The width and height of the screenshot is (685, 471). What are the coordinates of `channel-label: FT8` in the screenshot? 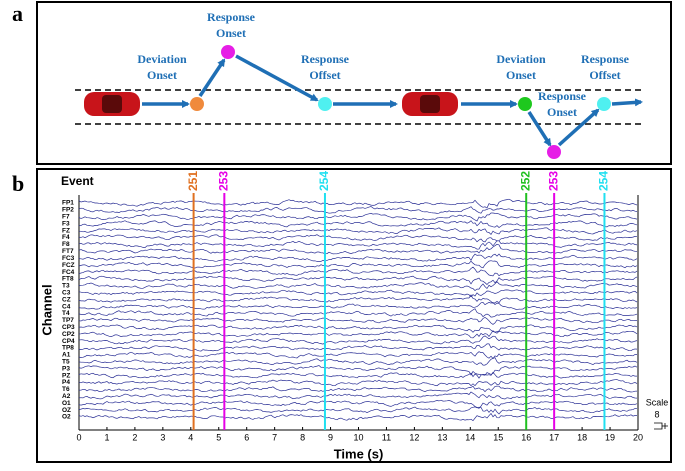 It's located at (68, 279).